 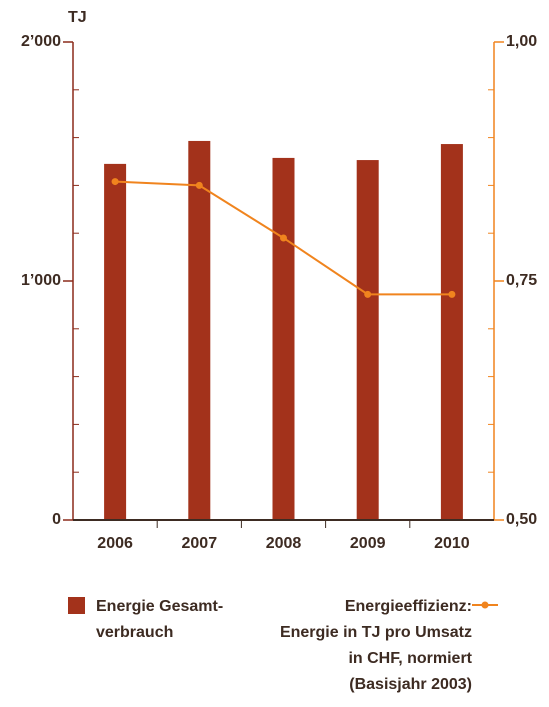 What do you see at coordinates (284, 543) in the screenshot?
I see `x-tick-label: 2008` at bounding box center [284, 543].